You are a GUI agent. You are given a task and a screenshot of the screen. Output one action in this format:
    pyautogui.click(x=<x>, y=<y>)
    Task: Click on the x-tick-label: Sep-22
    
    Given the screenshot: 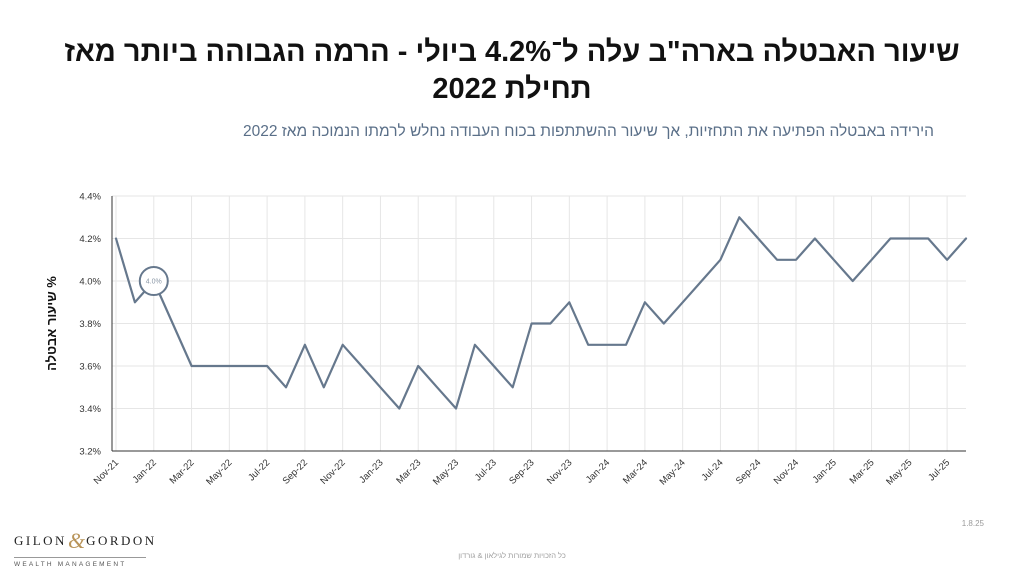 What is the action you would take?
    pyautogui.click(x=295, y=471)
    